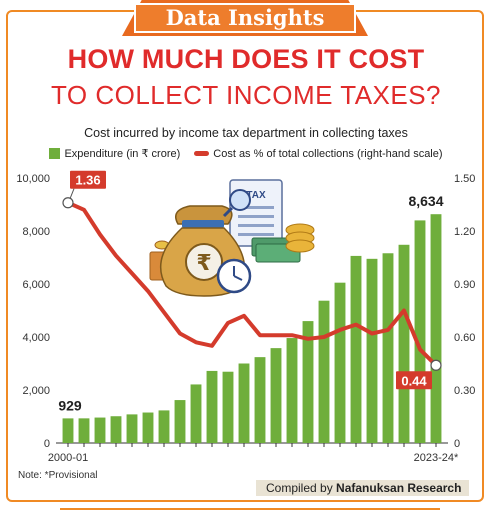 The image size is (492, 514). I want to click on legend-swatch-line, so click(202, 153).